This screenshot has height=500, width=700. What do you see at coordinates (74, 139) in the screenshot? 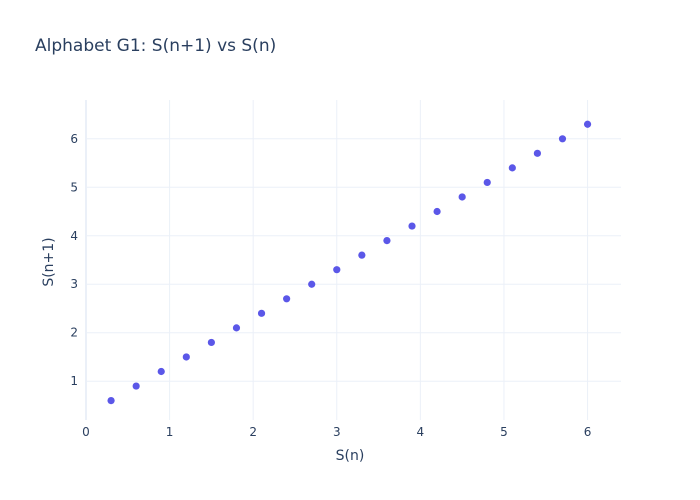
I see `y-tick-label: 6` at bounding box center [74, 139].